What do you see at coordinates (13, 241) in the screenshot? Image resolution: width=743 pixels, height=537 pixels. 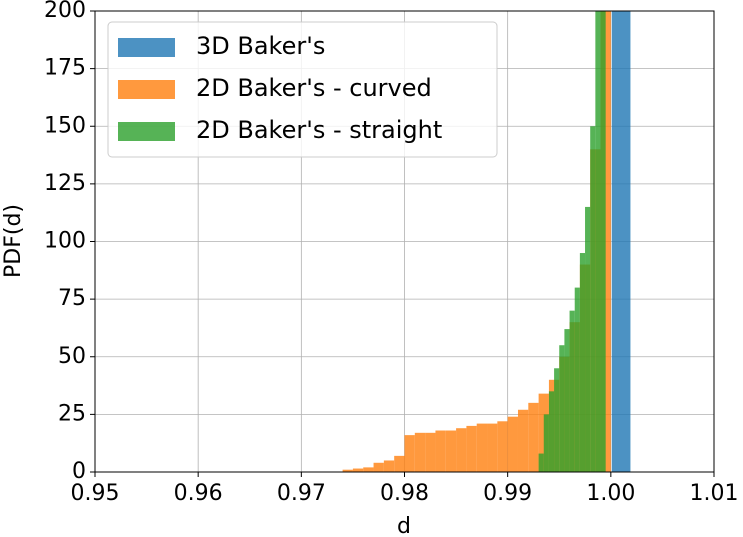 I see `y-axis-label: PDF(d)` at bounding box center [13, 241].